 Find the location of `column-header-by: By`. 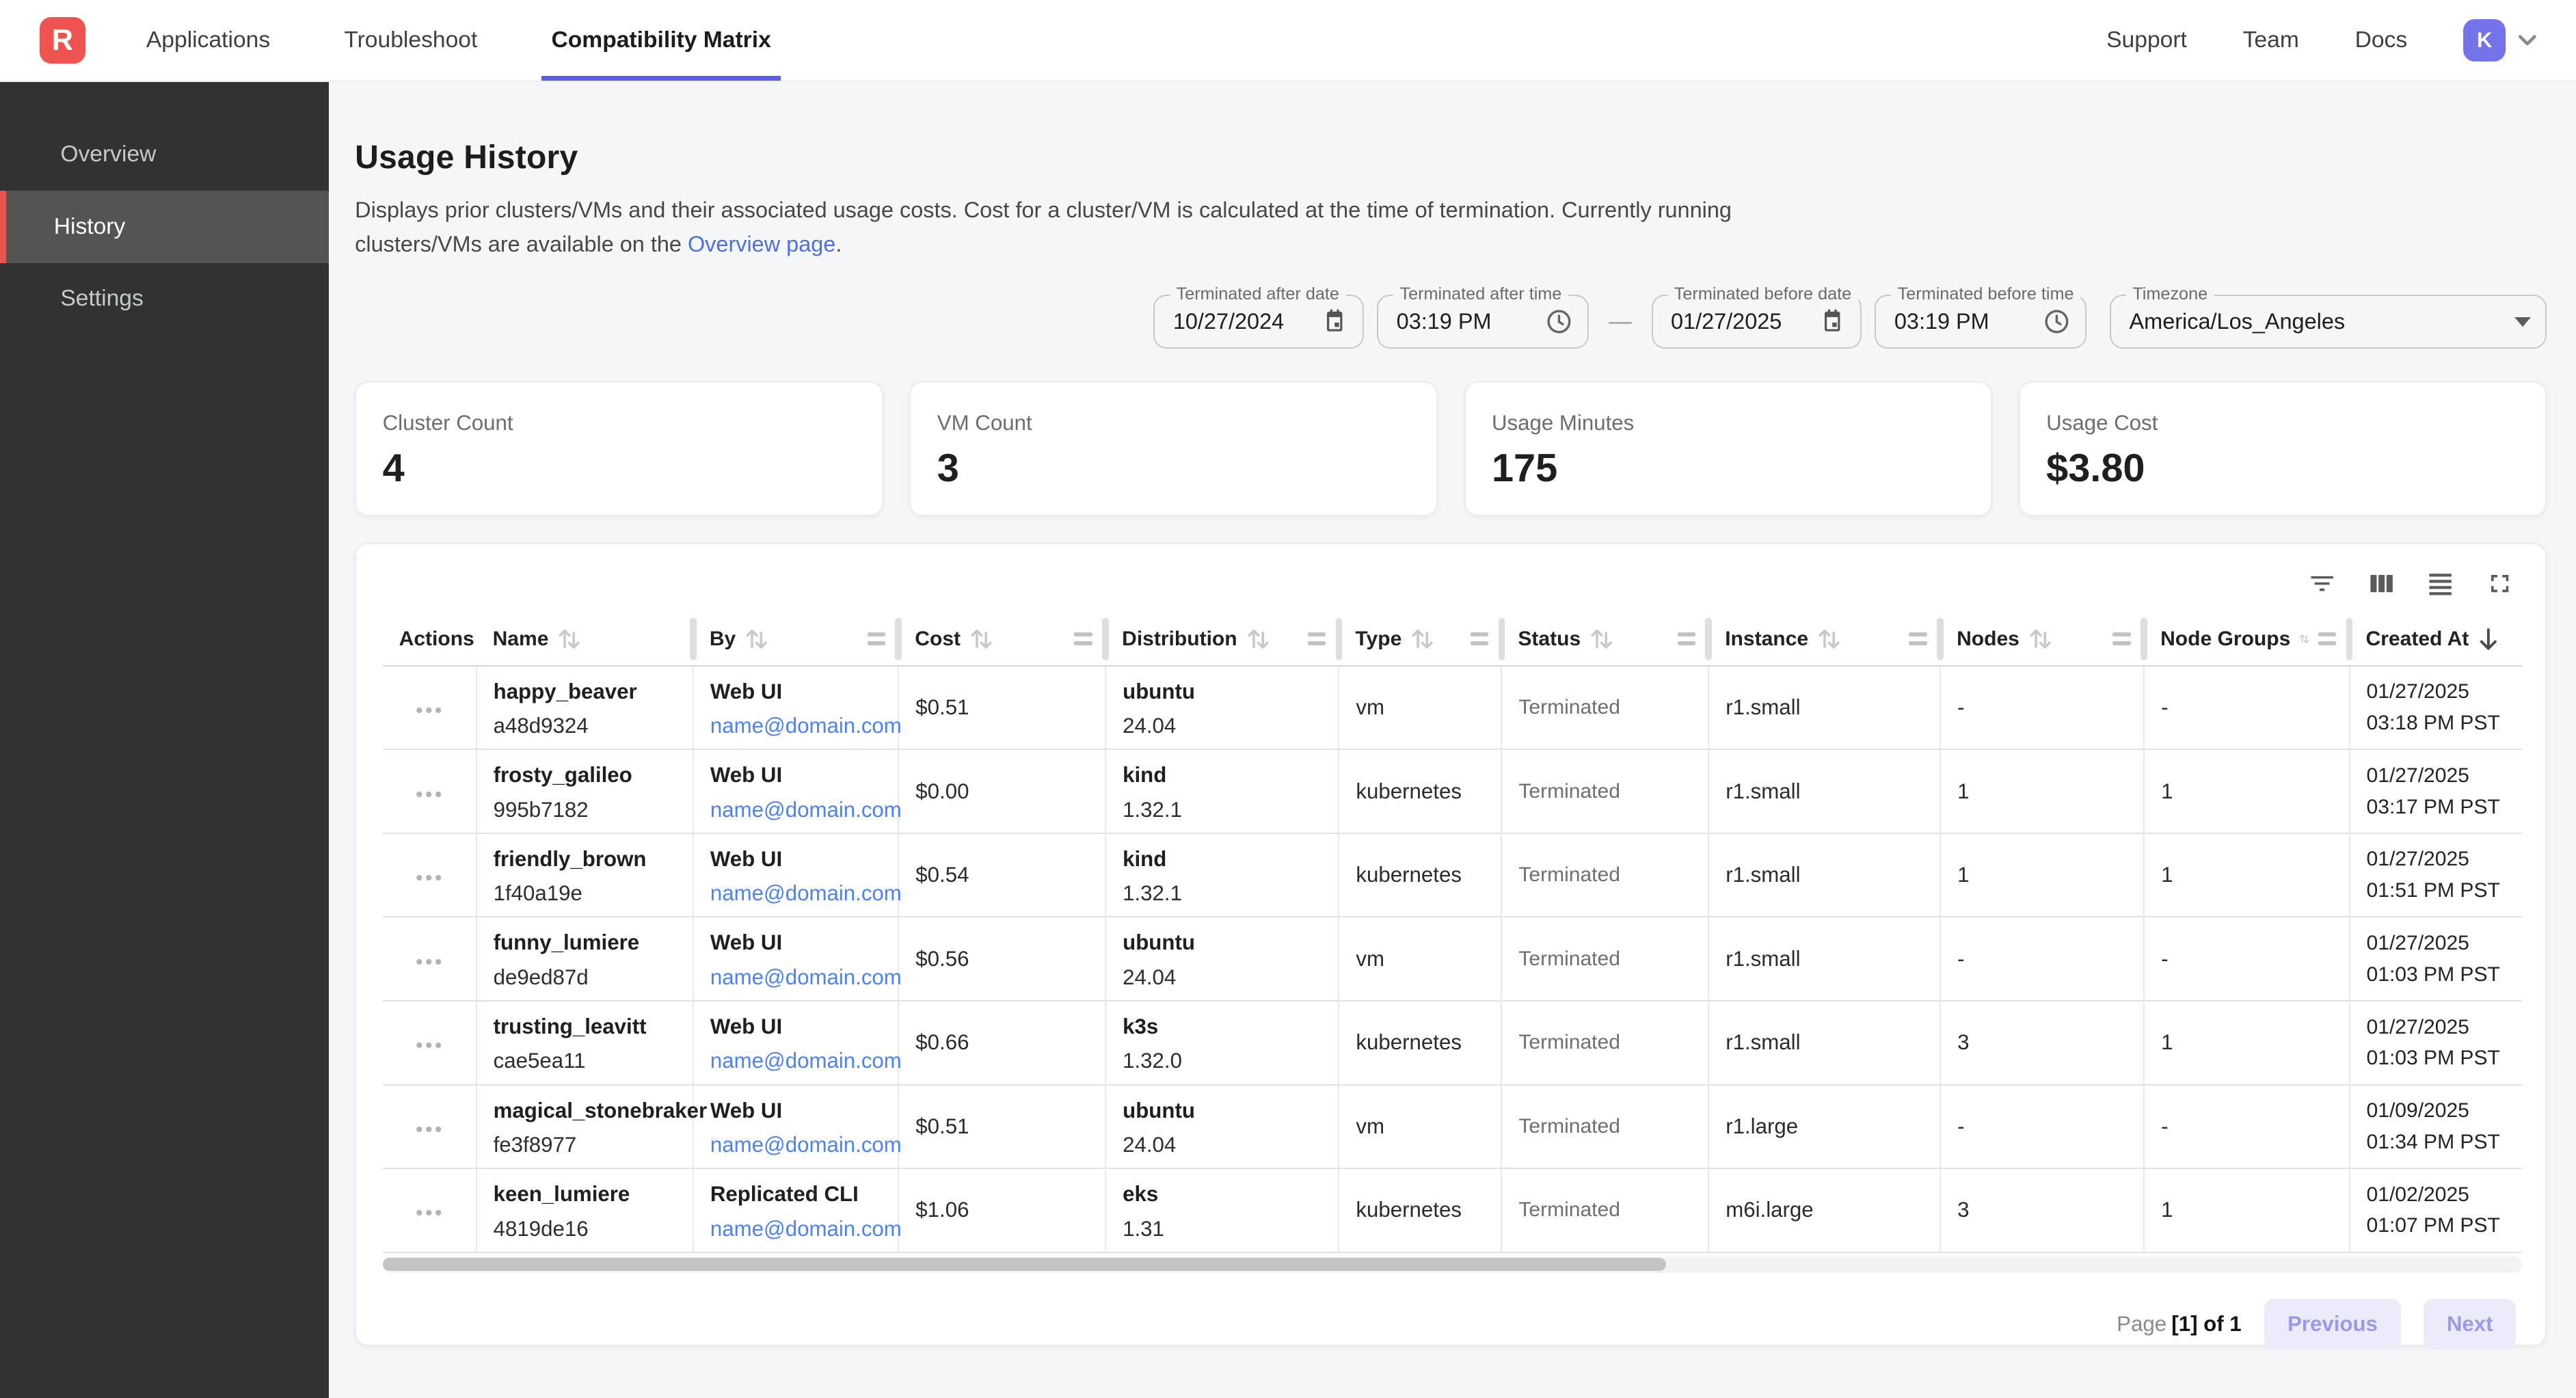

column-header-by: By is located at coordinates (794, 640).